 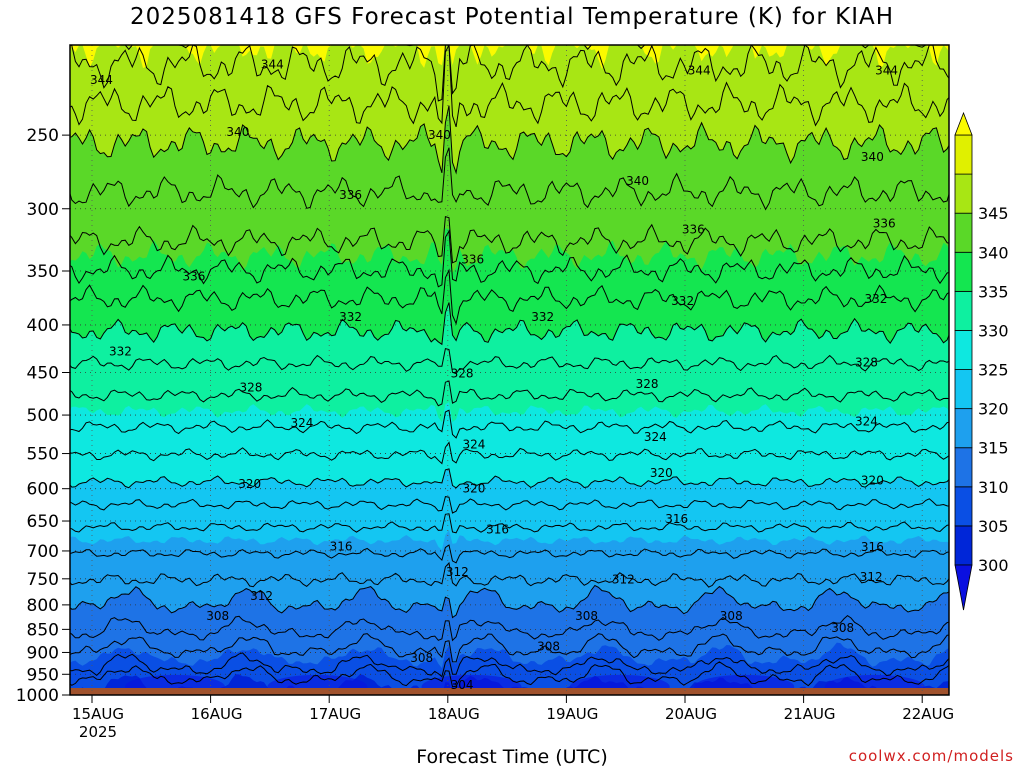 What do you see at coordinates (43, 653) in the screenshot?
I see `y-tick-label: 900` at bounding box center [43, 653].